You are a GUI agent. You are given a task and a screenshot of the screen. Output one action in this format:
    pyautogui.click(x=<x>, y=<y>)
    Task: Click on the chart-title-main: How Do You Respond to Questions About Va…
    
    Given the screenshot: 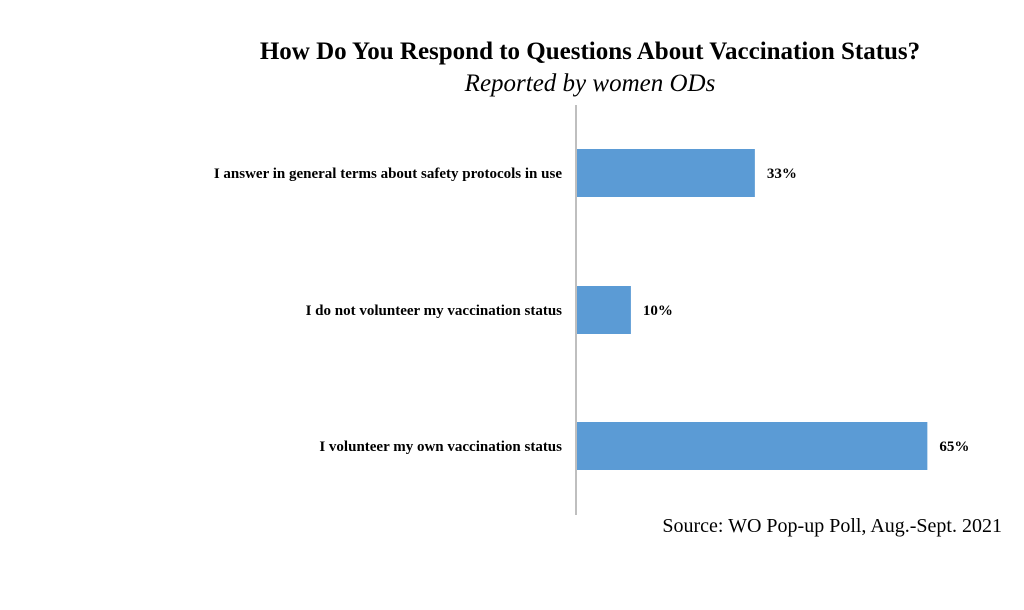 What is the action you would take?
    pyautogui.click(x=590, y=51)
    